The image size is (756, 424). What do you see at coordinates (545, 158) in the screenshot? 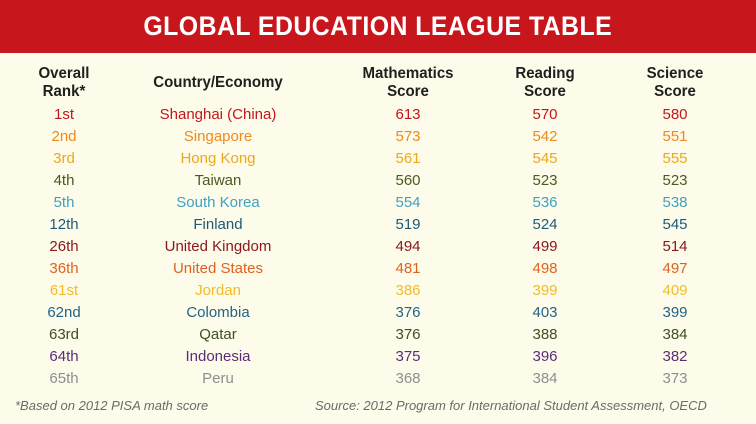
I see `reading-score-cell: 545` at bounding box center [545, 158].